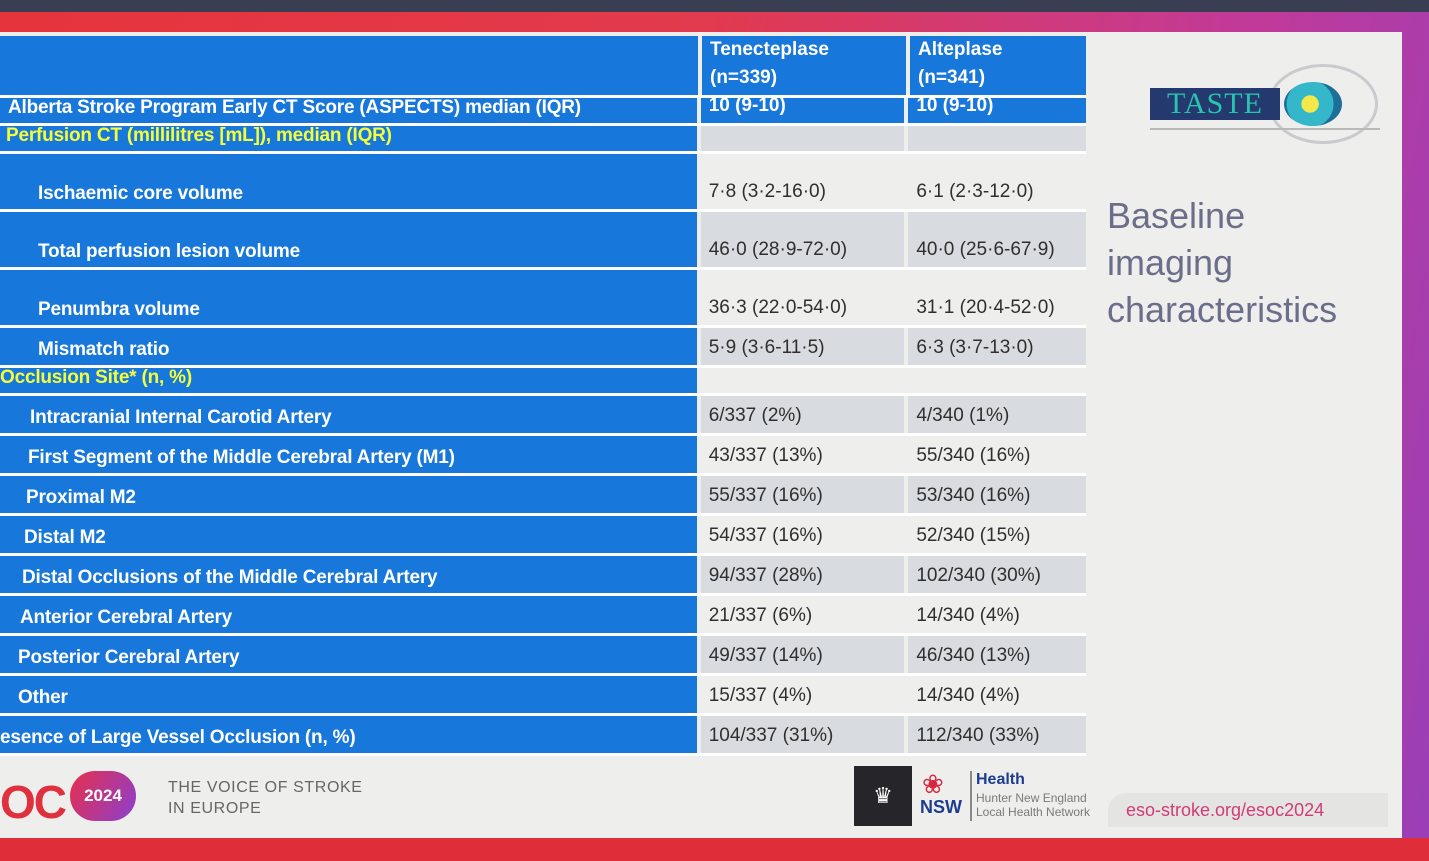  I want to click on screen-bottom-bar, so click(714, 849).